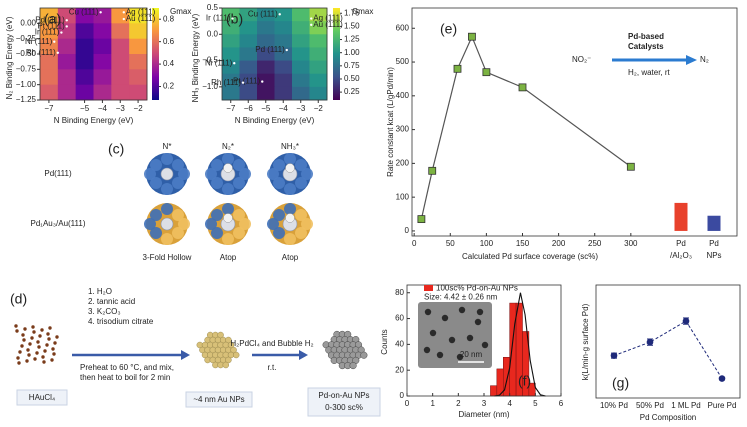 Image resolution: width=747 pixels, height=427 pixels. What do you see at coordinates (681, 216) in the screenshot?
I see `bar` at bounding box center [681, 216].